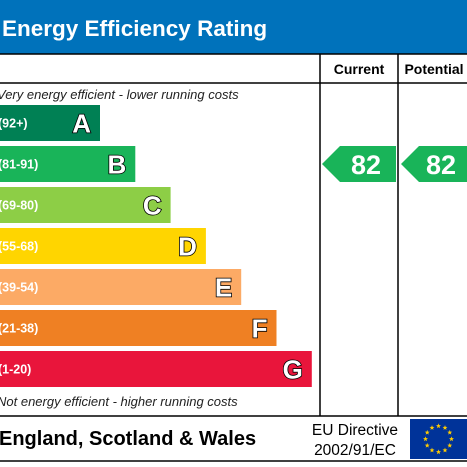 The width and height of the screenshot is (467, 467). I want to click on band-b-letter: B, so click(117, 165).